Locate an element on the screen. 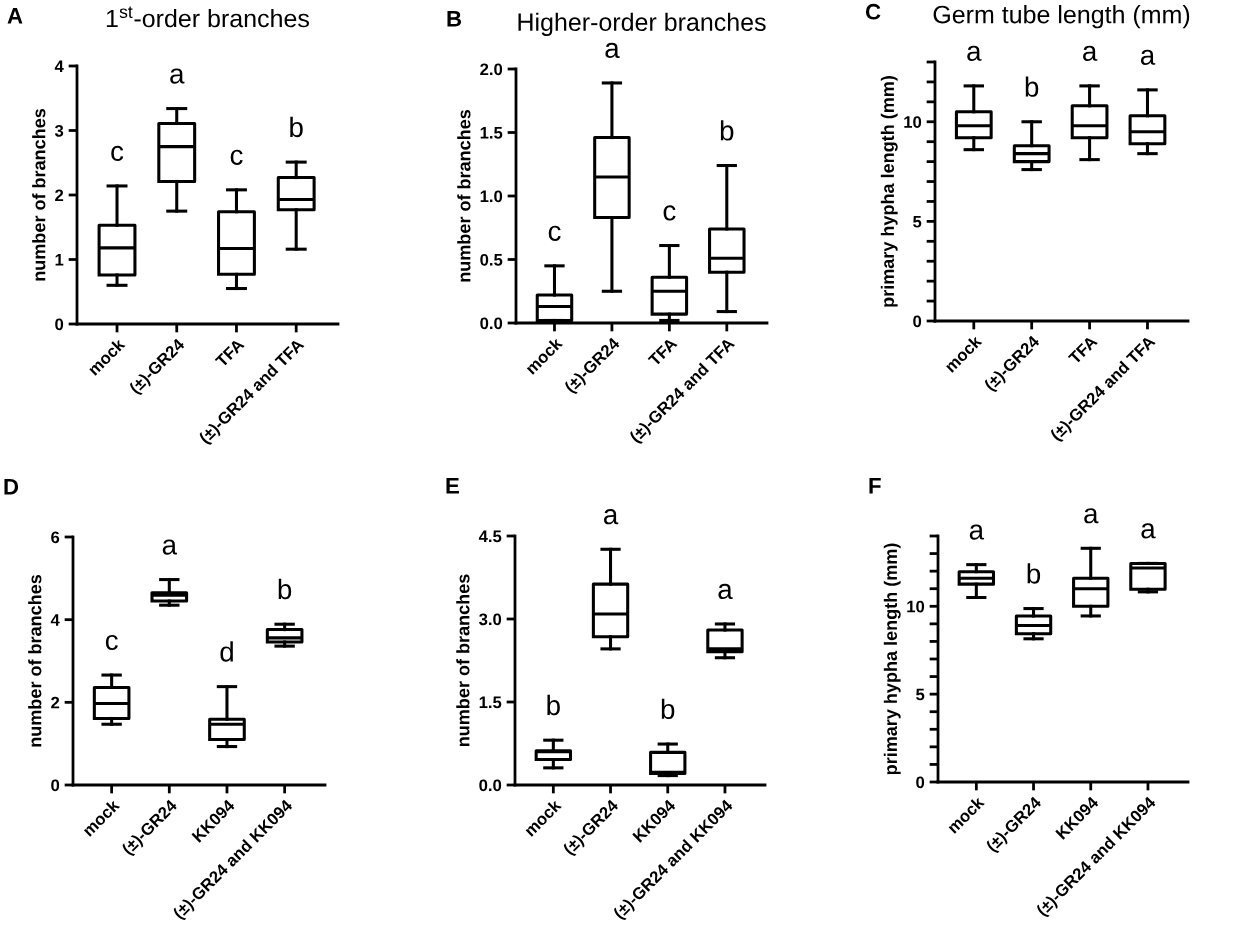 Image resolution: width=1240 pixels, height=944 pixels. y-tick-label: 2.0 is located at coordinates (491, 69).